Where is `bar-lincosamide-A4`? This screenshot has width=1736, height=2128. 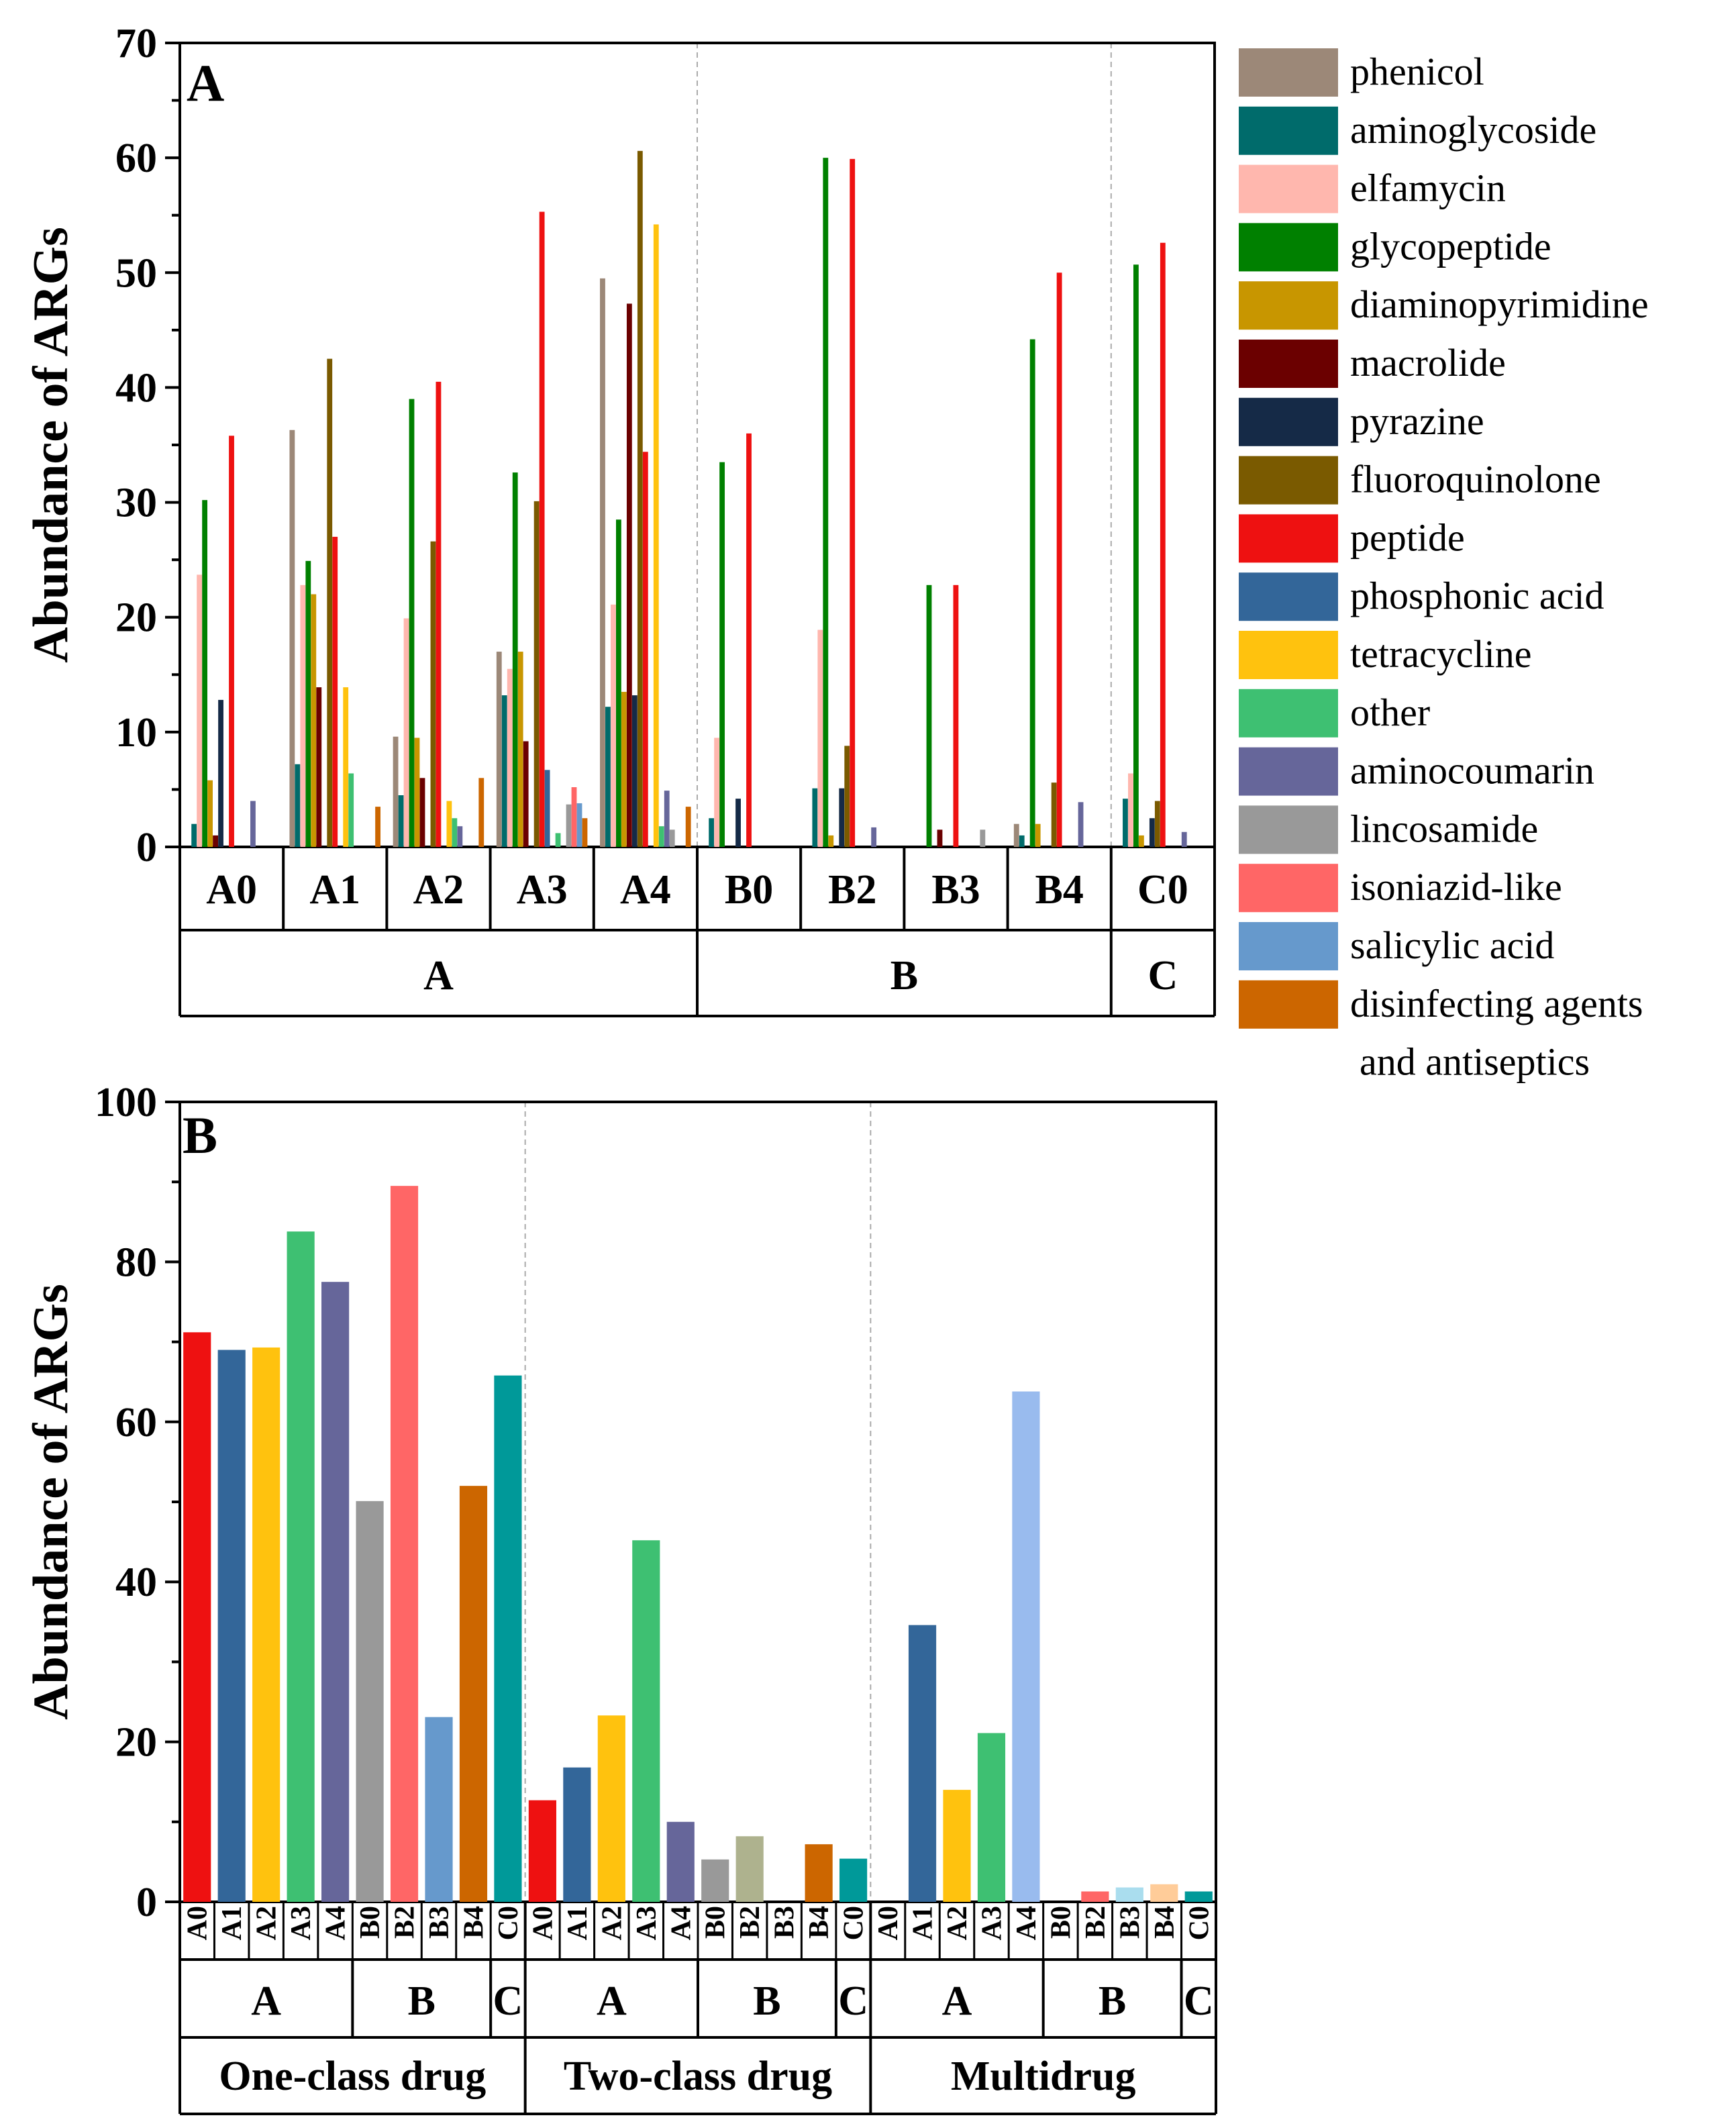 bar-lincosamide-A4 is located at coordinates (672, 838).